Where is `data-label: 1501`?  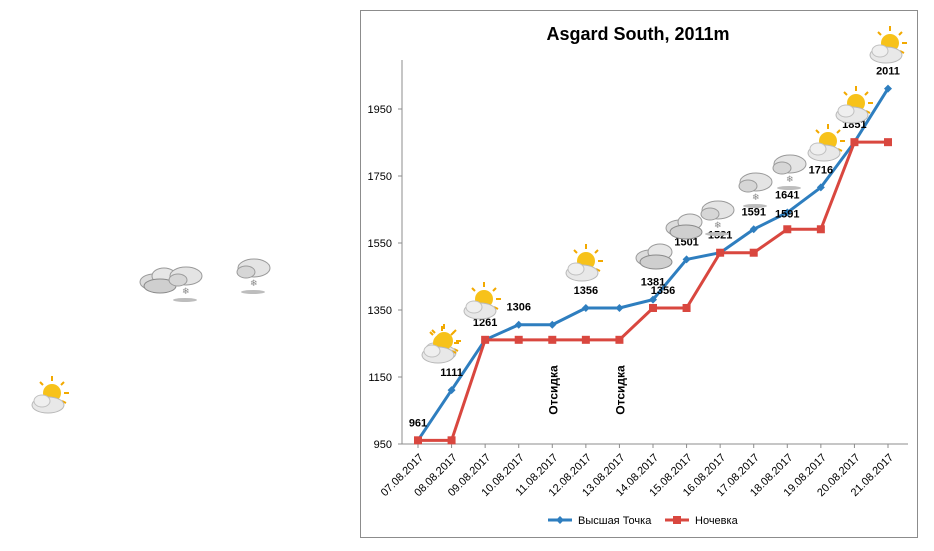
data-label: 1501 is located at coordinates (686, 242).